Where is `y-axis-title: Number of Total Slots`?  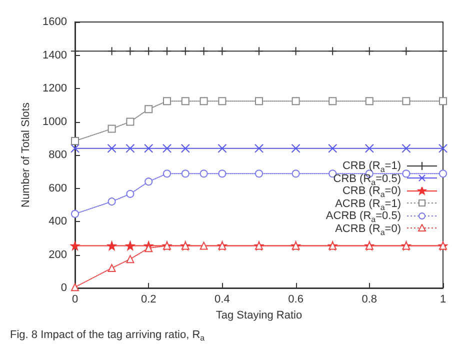 y-axis-title: Number of Total Slots is located at coordinates (26, 155).